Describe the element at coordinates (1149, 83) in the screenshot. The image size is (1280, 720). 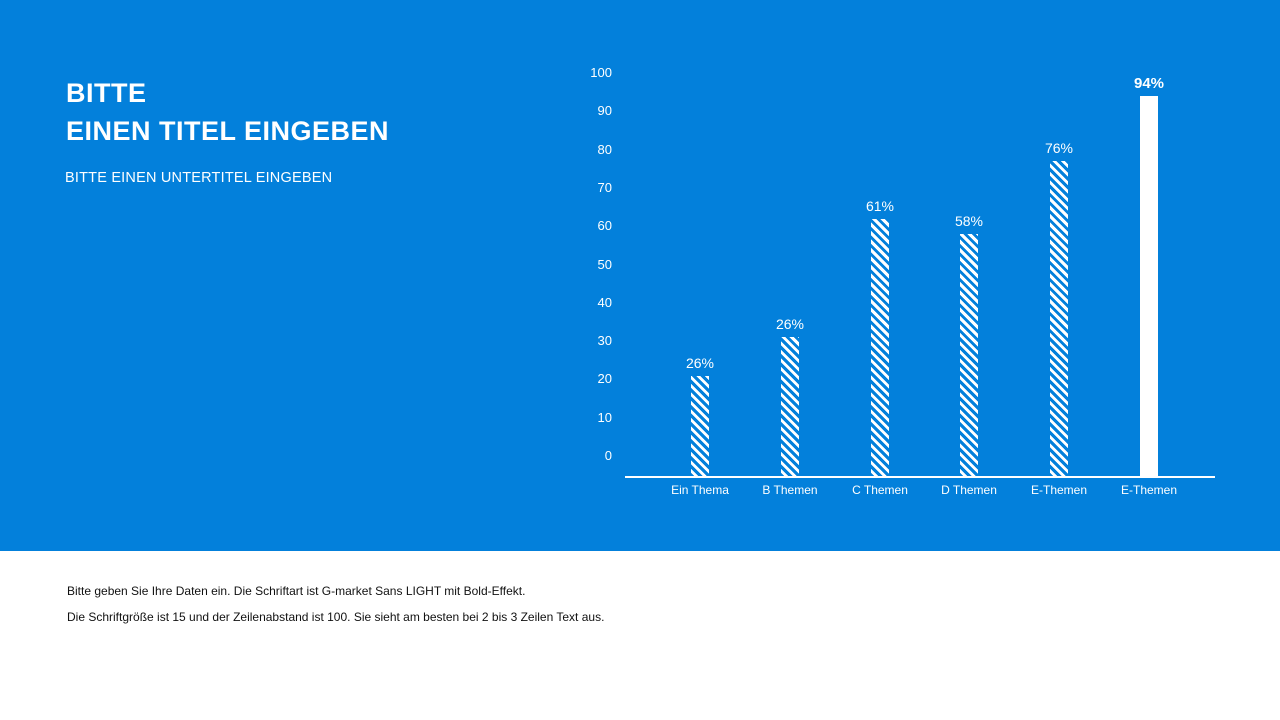
I see `bar-value-label: 94%` at that location.